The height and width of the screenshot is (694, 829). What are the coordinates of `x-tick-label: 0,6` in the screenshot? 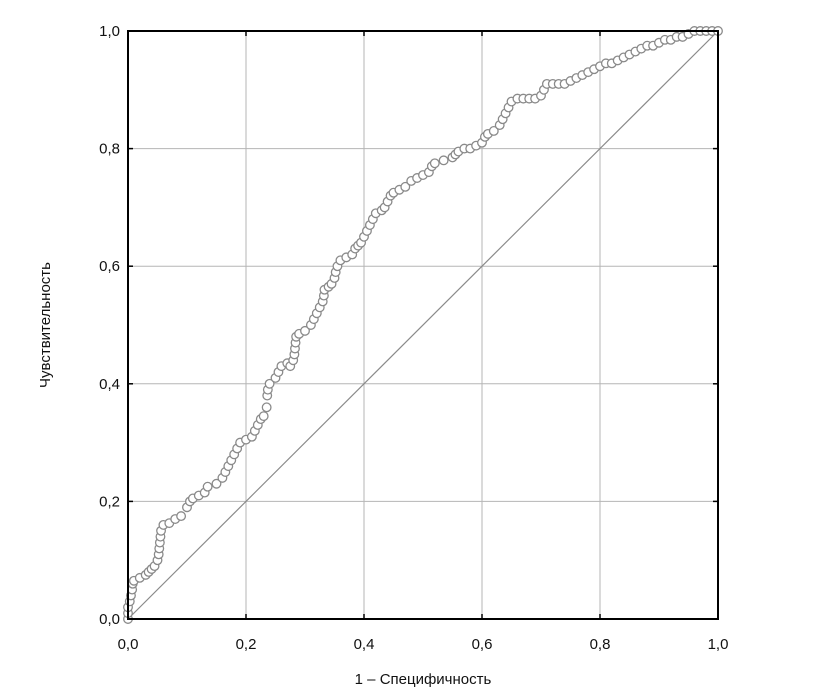 It's located at (482, 644).